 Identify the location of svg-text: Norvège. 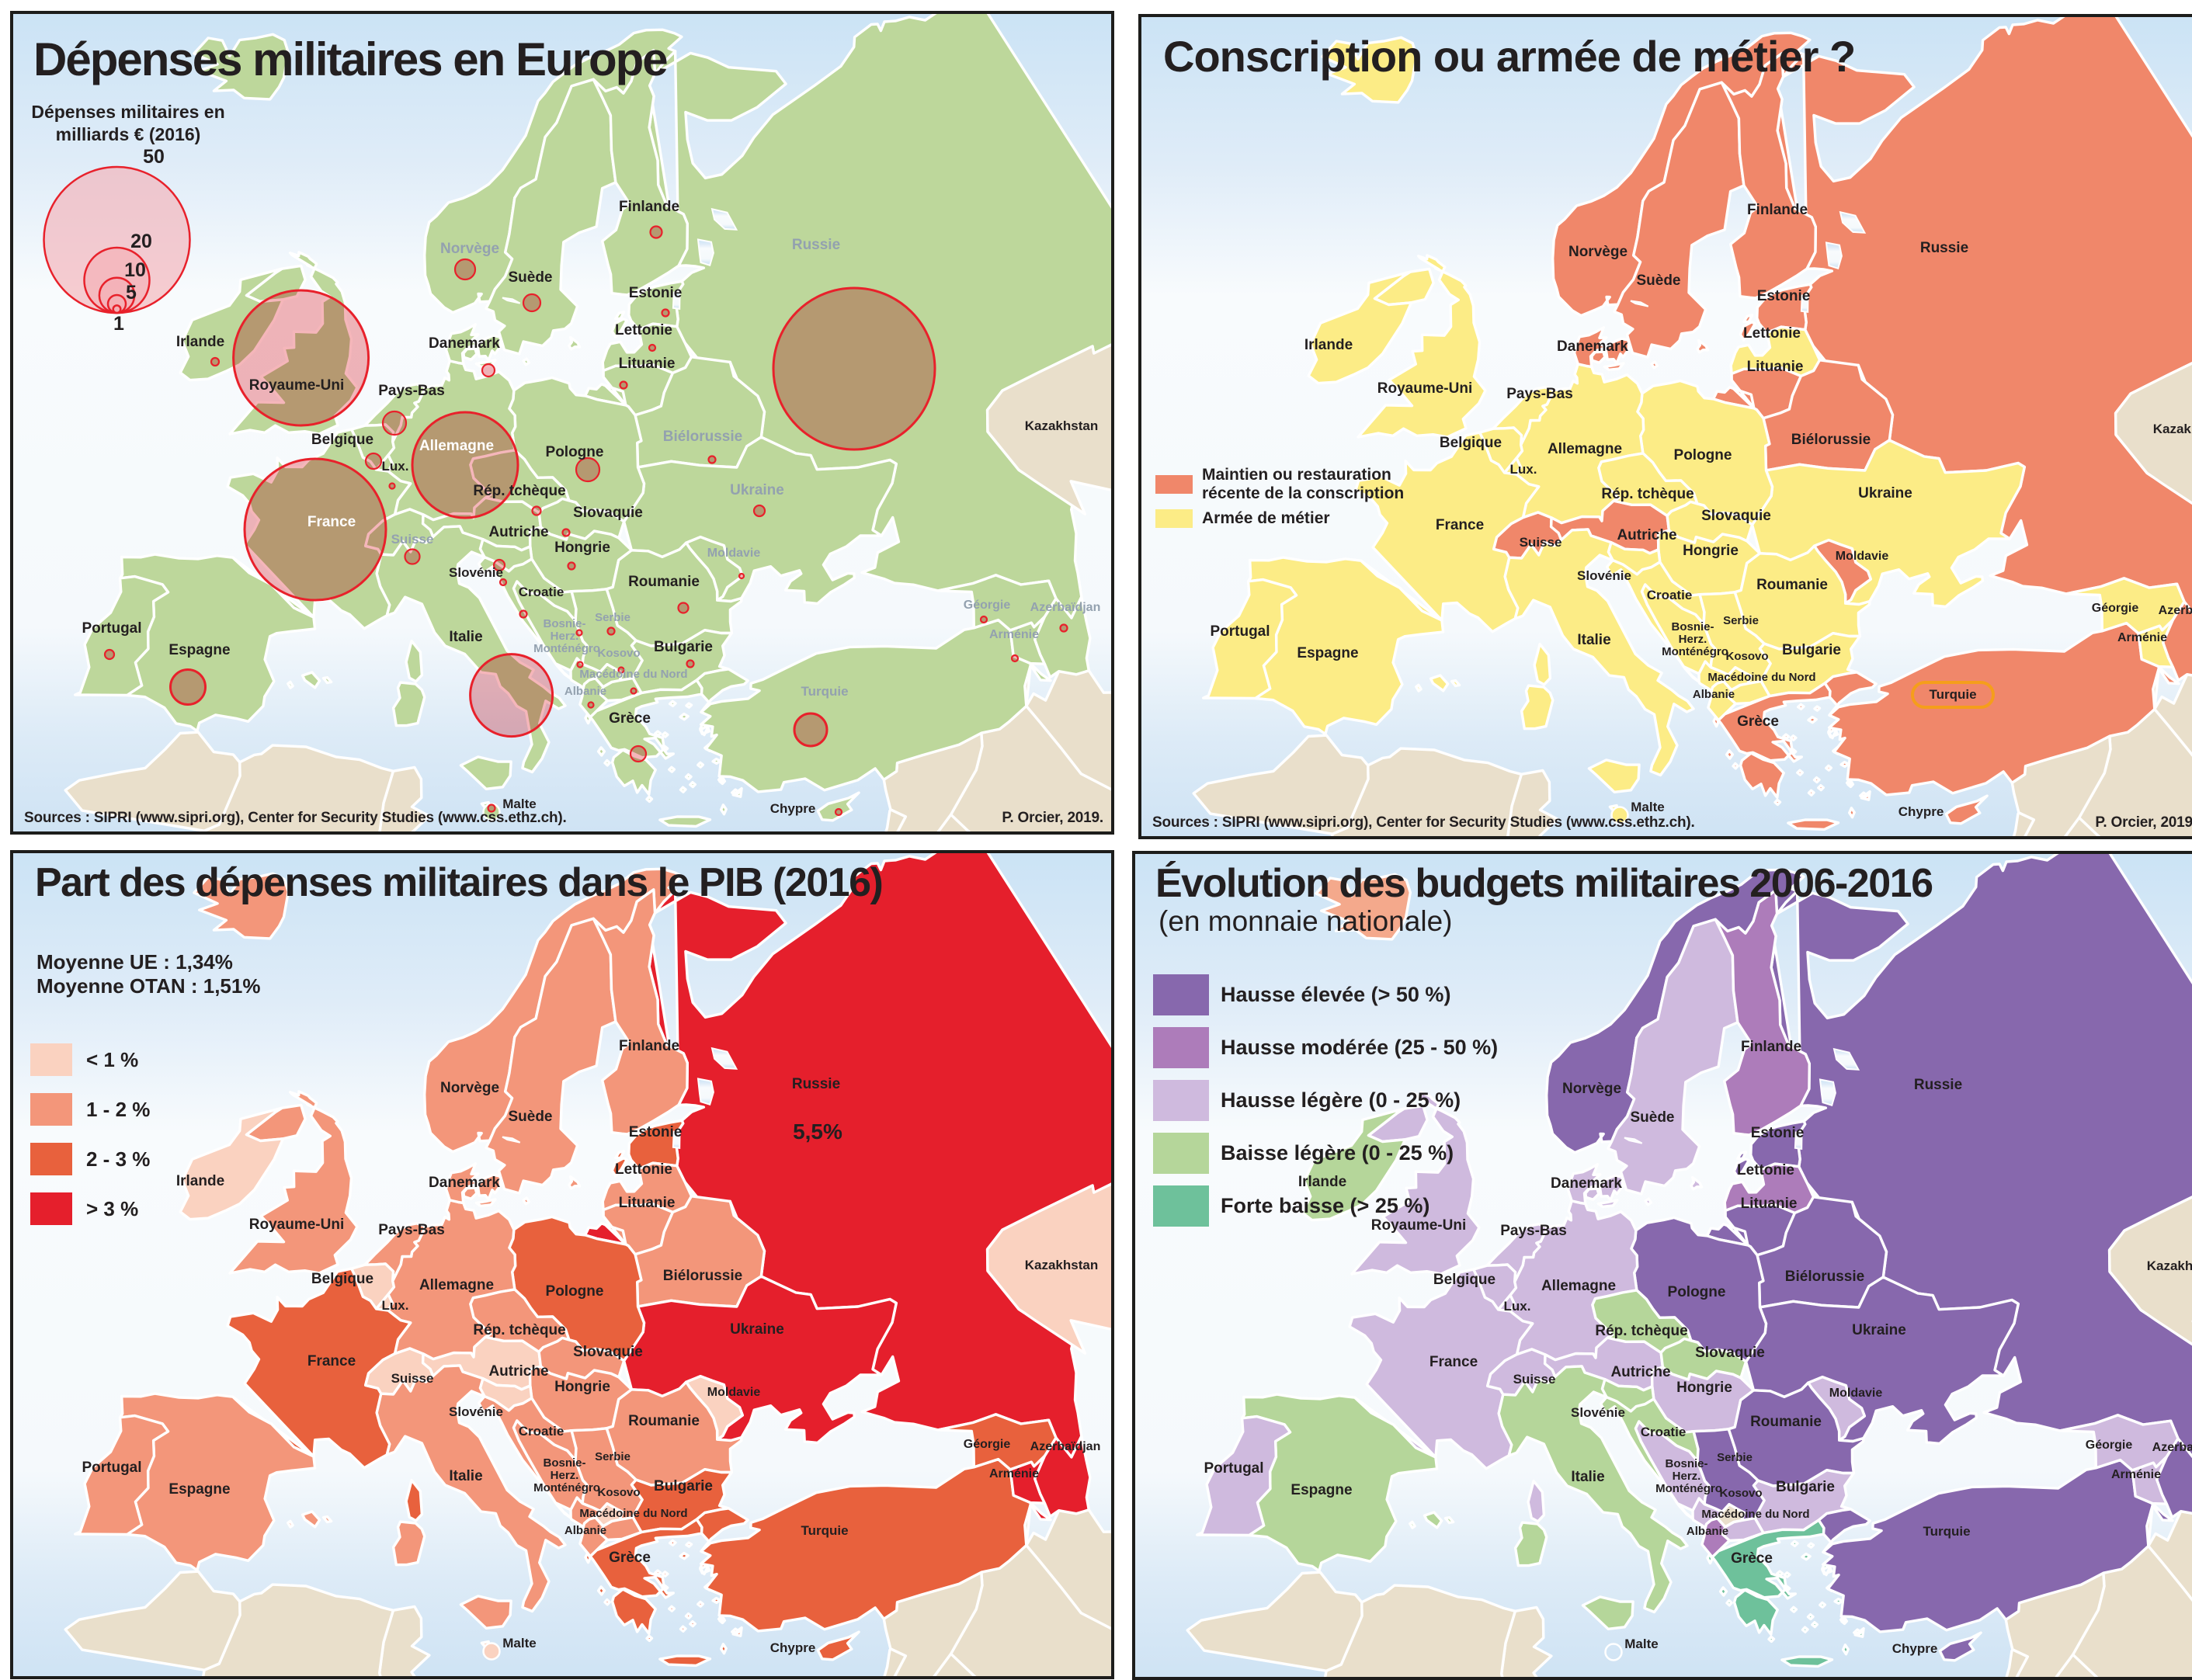
(470, 1088).